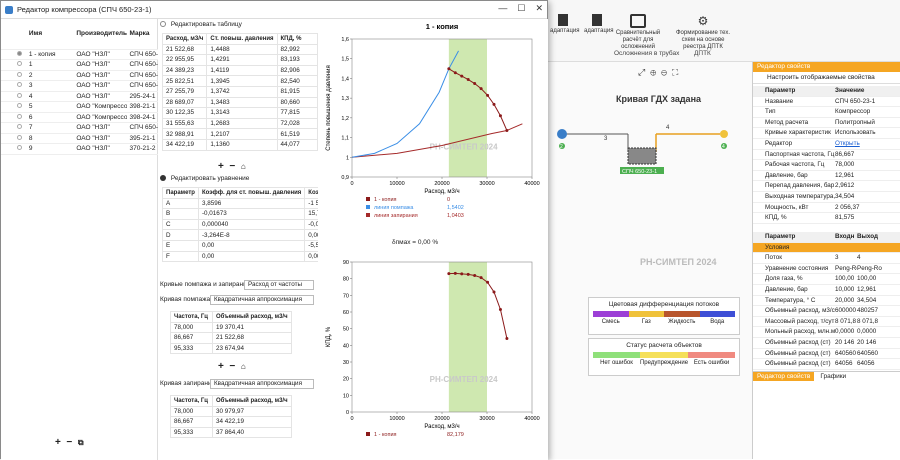 This screenshot has height=460, width=900. What do you see at coordinates (297, 113) in the screenshot?
I see `table-cell: 77,815` at bounding box center [297, 113].